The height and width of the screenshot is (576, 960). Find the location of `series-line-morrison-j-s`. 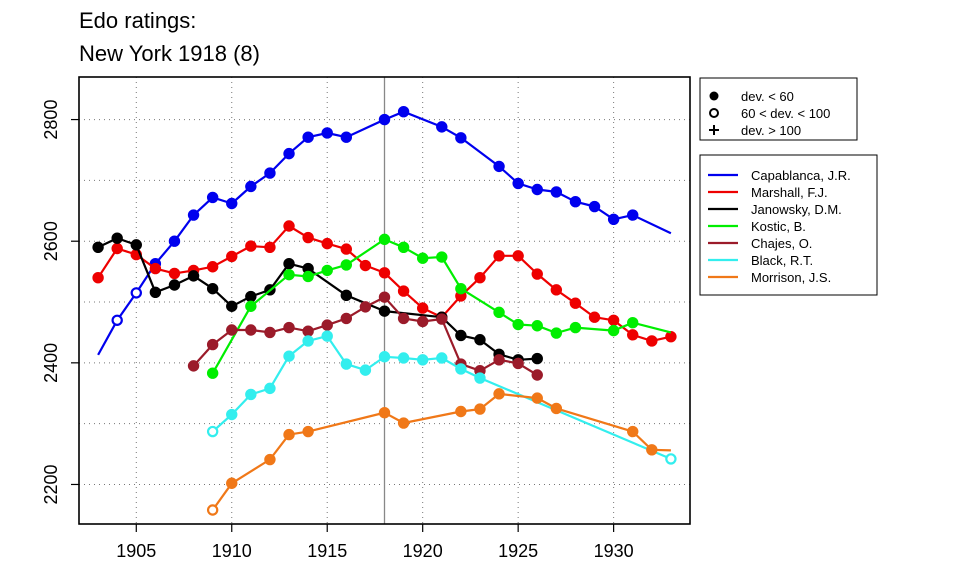

series-line-morrison-j-s is located at coordinates (441, 451).